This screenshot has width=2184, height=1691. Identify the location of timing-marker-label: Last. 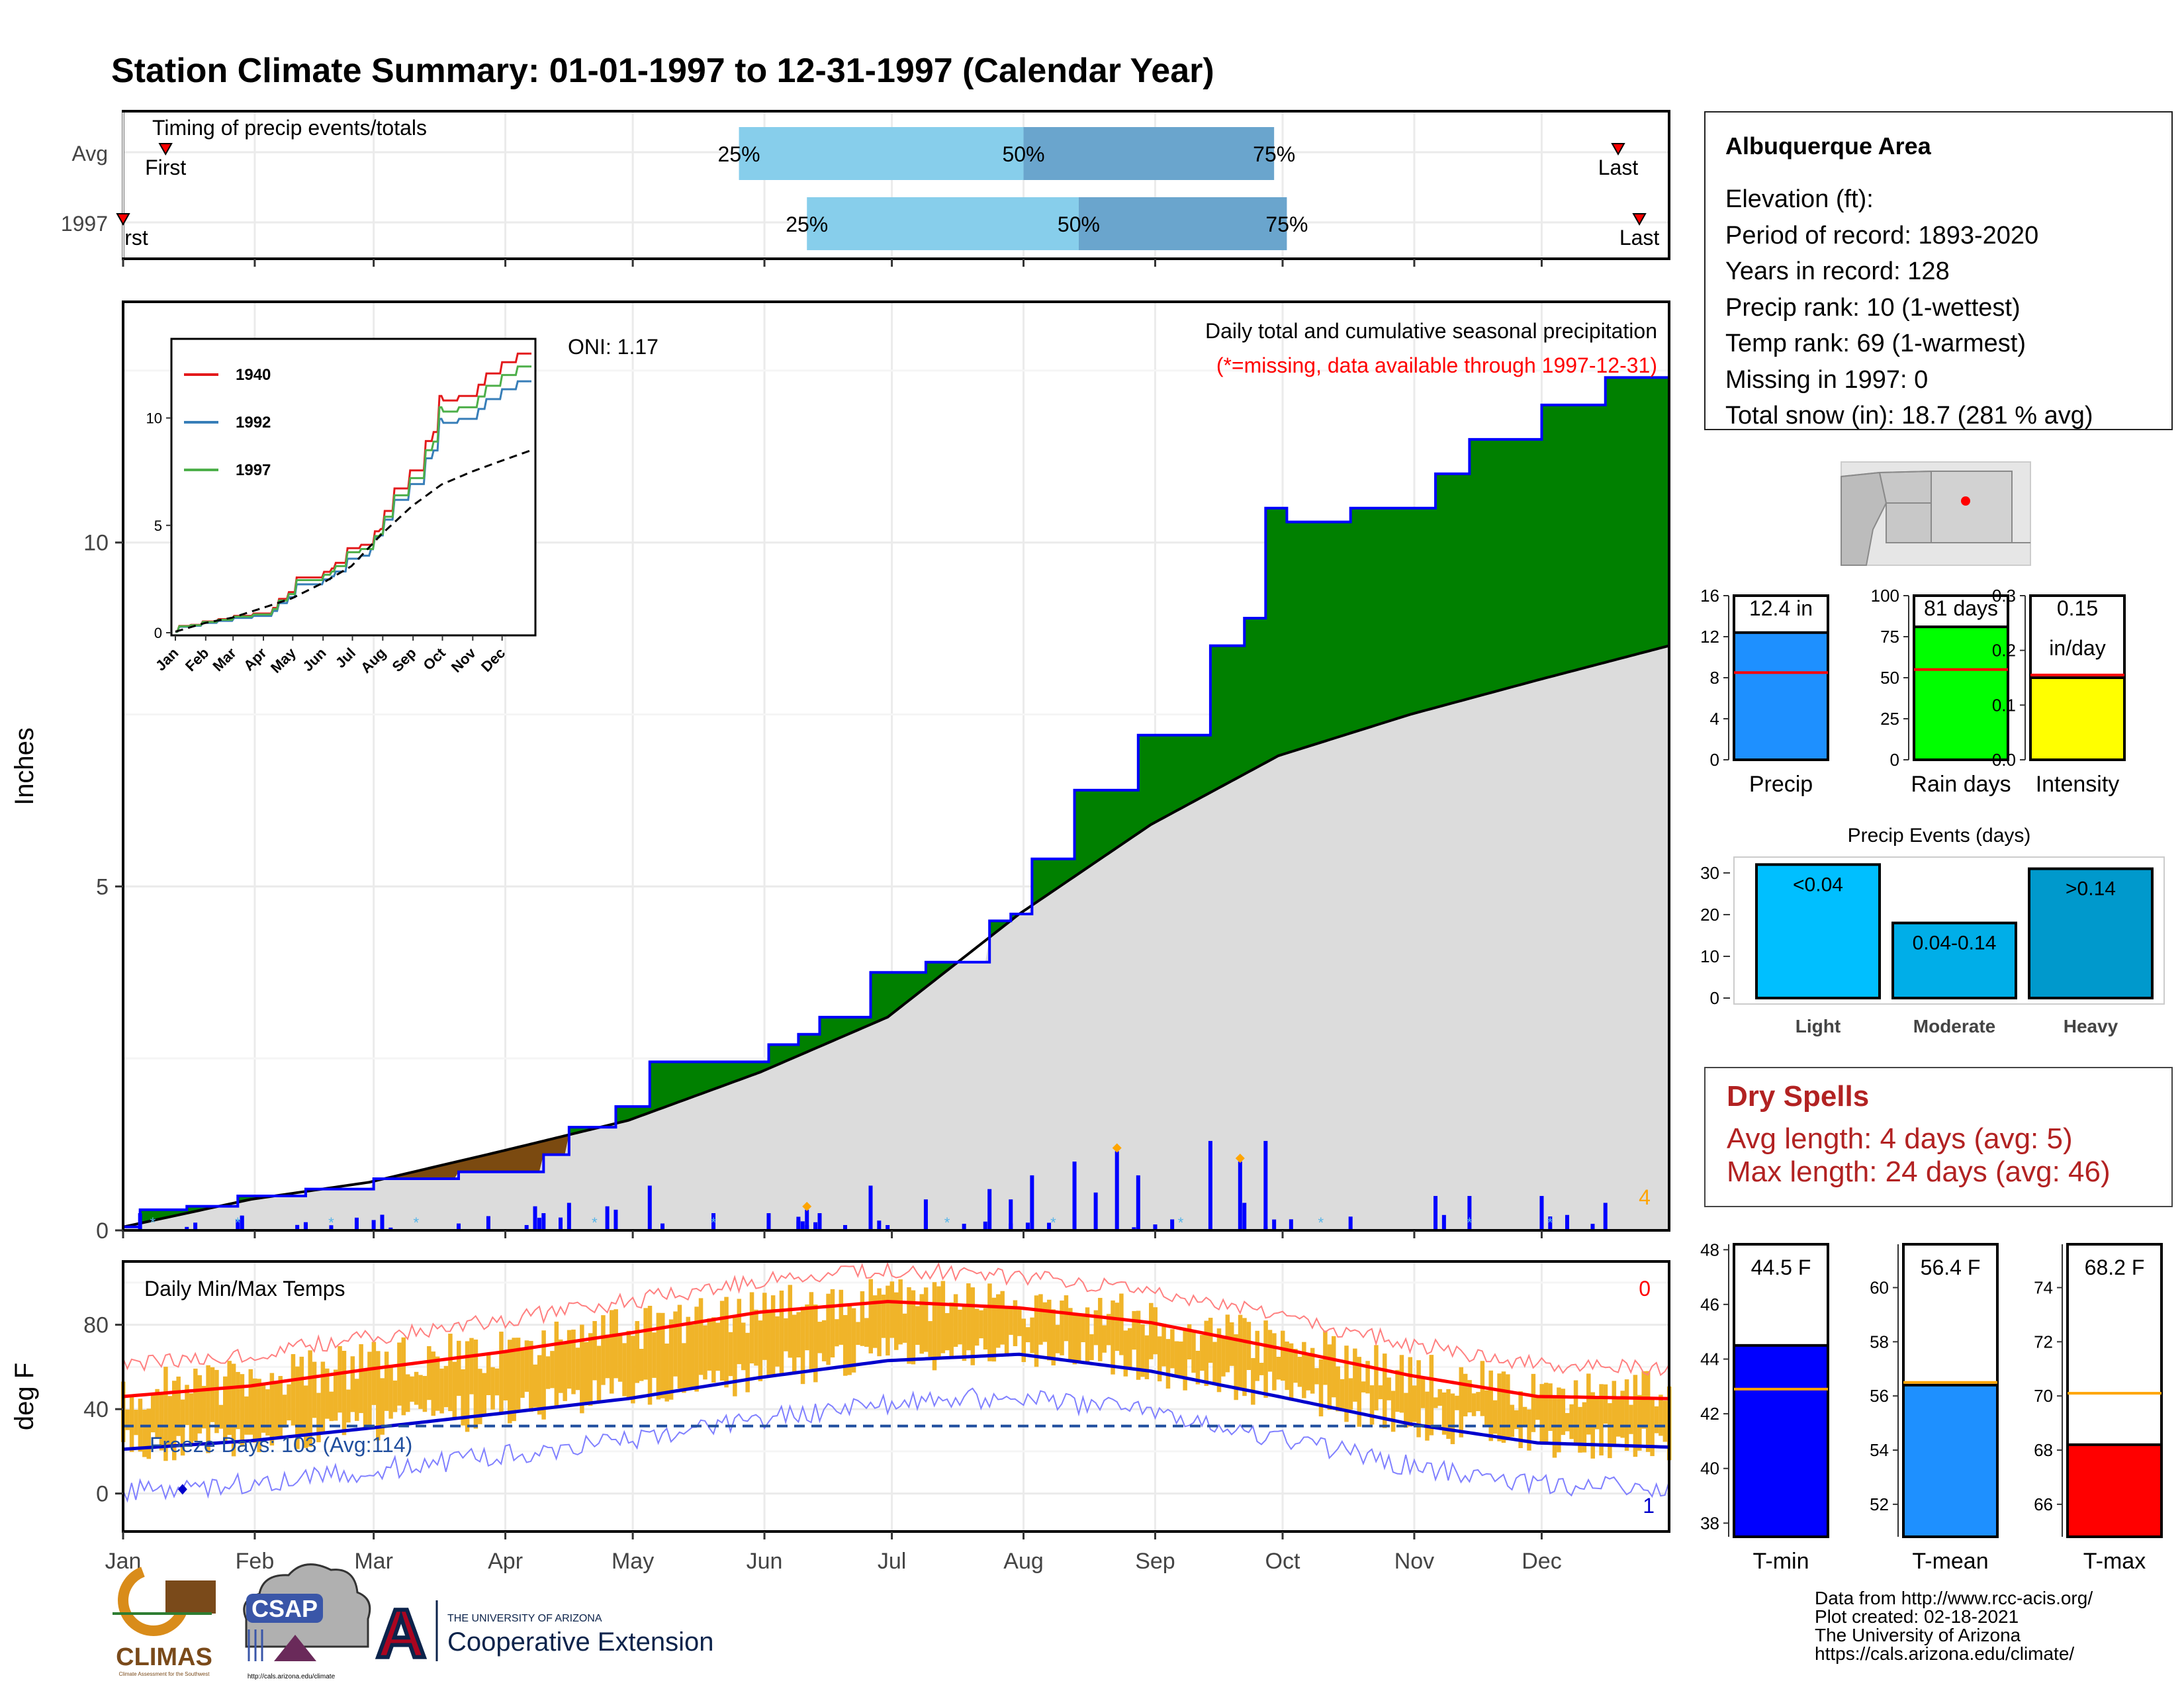
(1639, 238).